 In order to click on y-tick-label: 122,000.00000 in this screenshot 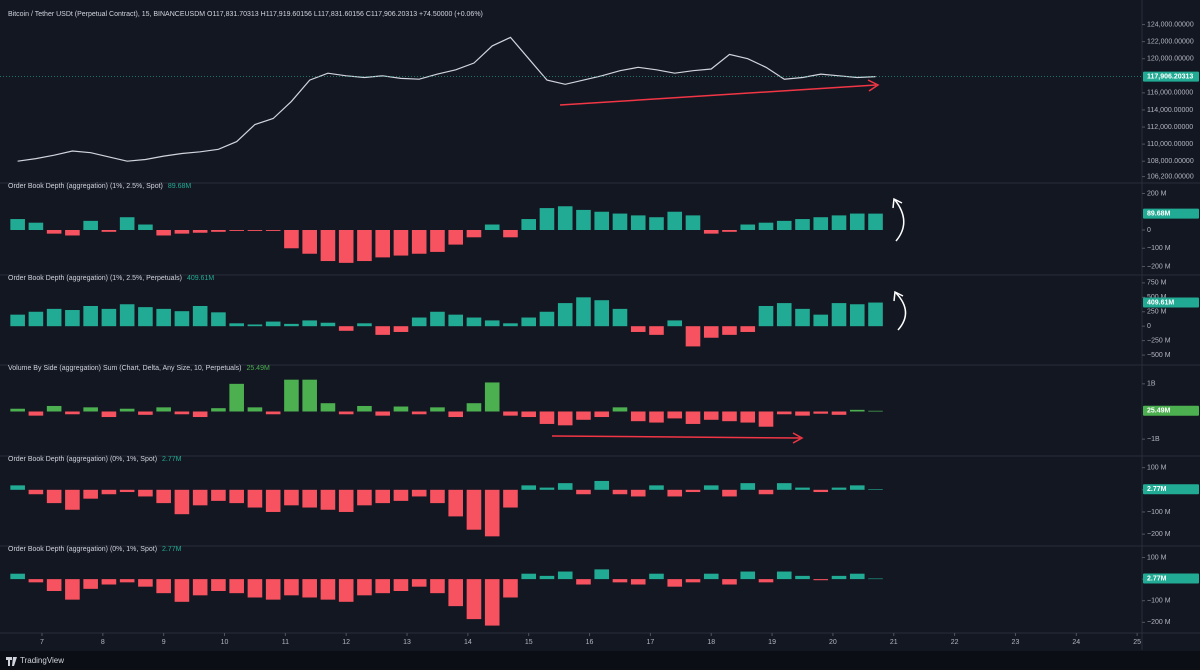, I will do `click(1170, 41)`.